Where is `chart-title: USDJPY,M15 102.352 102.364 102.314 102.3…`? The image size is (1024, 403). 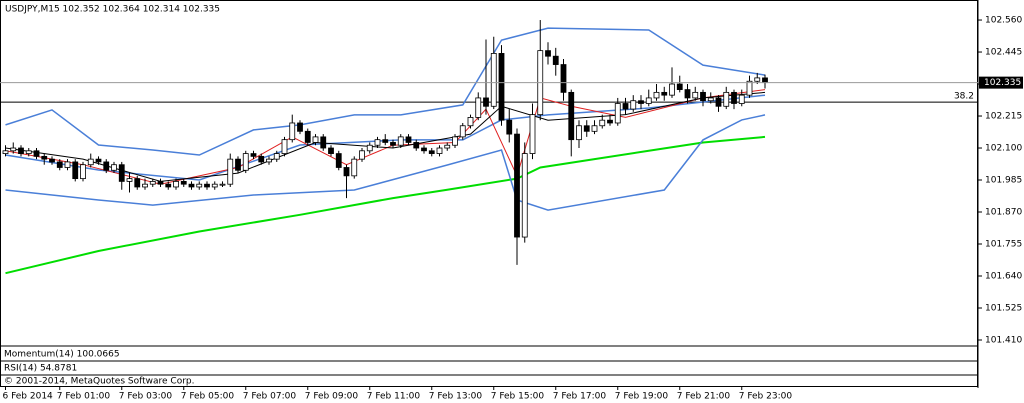
chart-title: USDJPY,M15 102.352 102.364 102.314 102.3… is located at coordinates (112, 10).